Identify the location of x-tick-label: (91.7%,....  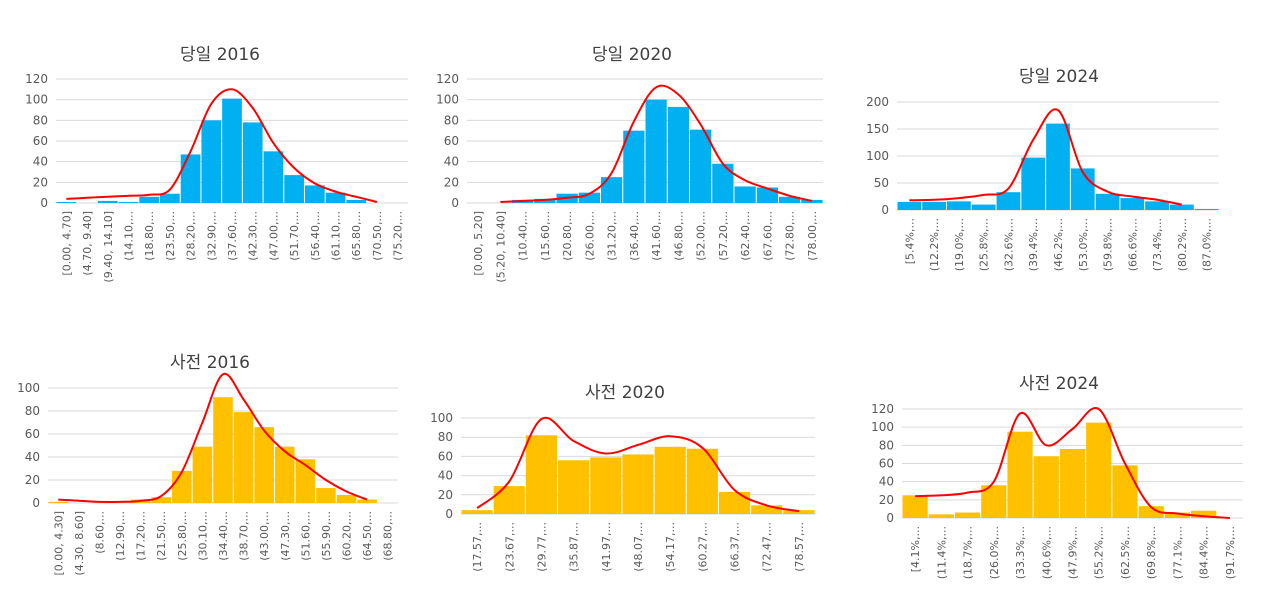
(1230, 552).